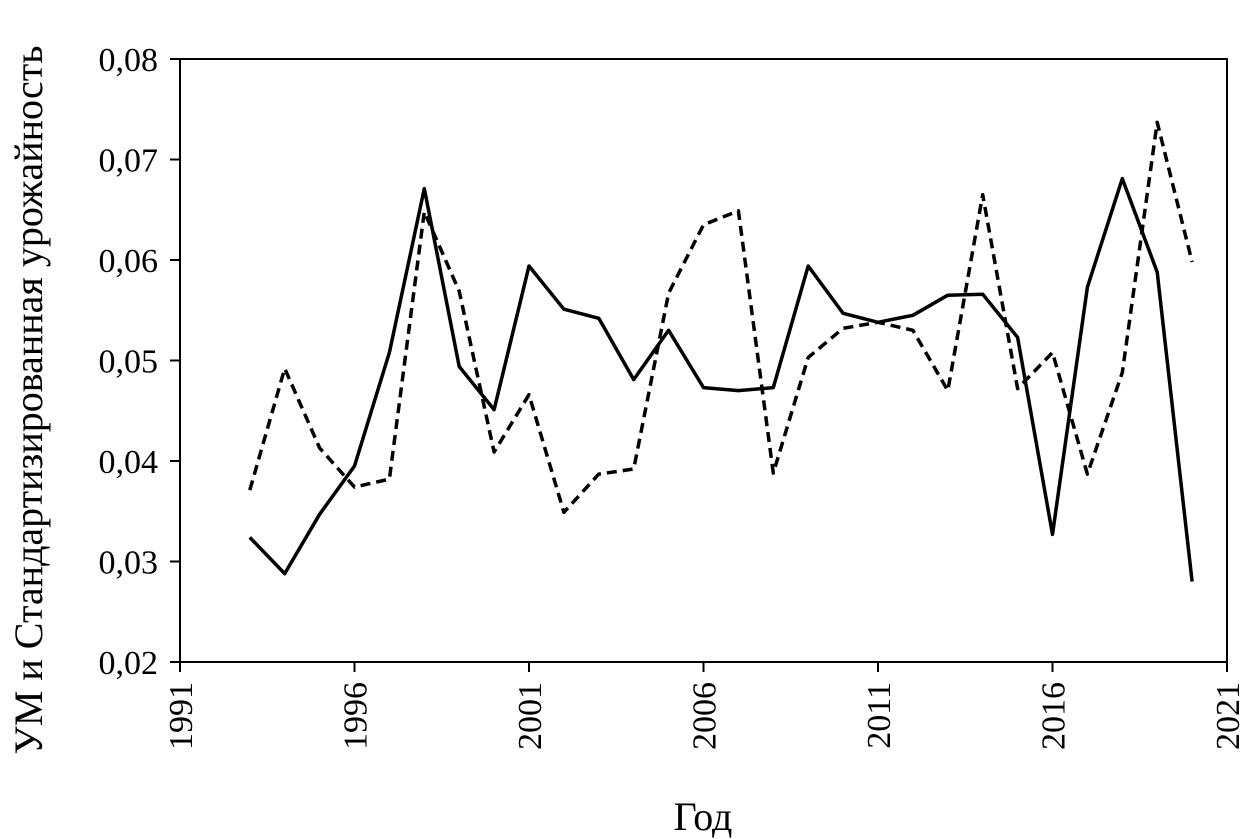 This screenshot has width=1252, height=839. What do you see at coordinates (129, 362) in the screenshot?
I see `y-tick-label: 0,05` at bounding box center [129, 362].